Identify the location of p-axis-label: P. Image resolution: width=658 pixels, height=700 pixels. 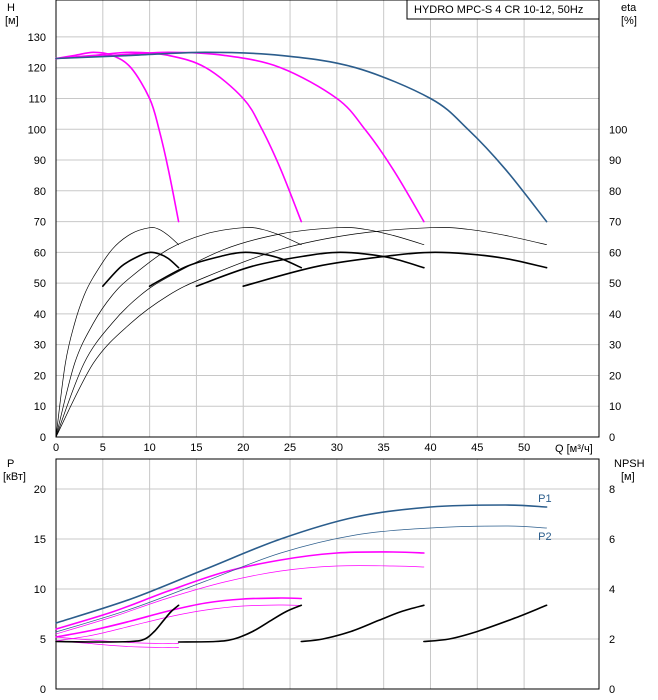
(10, 464).